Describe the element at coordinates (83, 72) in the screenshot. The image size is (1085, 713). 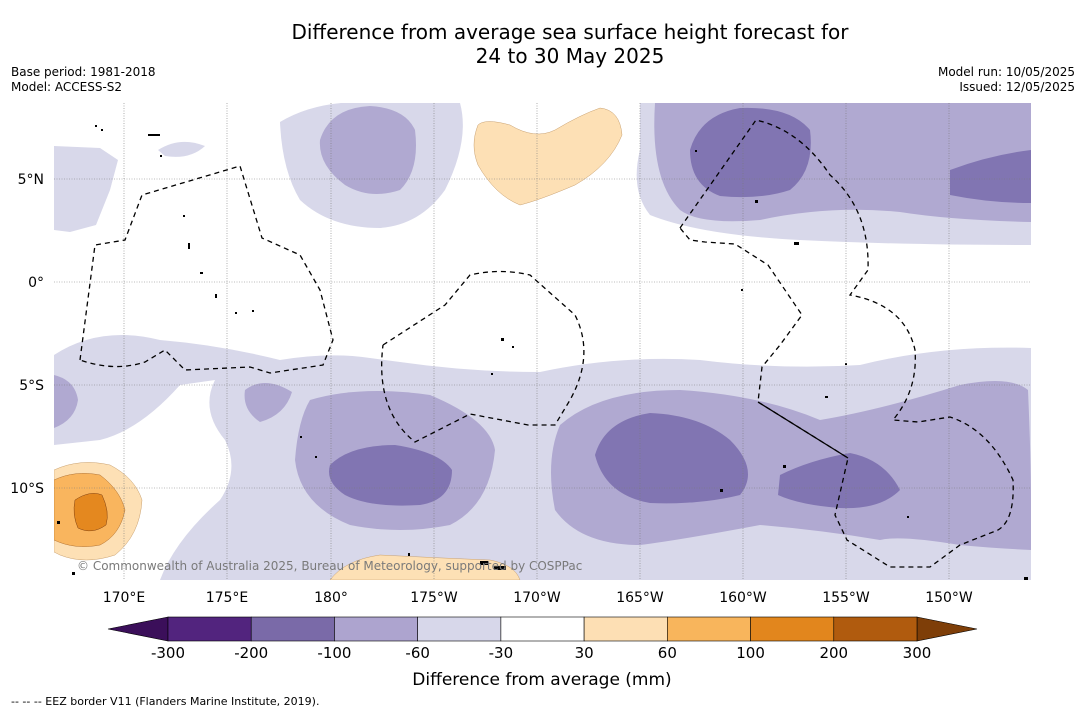
I see `base-period: Base period: 1981-2018` at that location.